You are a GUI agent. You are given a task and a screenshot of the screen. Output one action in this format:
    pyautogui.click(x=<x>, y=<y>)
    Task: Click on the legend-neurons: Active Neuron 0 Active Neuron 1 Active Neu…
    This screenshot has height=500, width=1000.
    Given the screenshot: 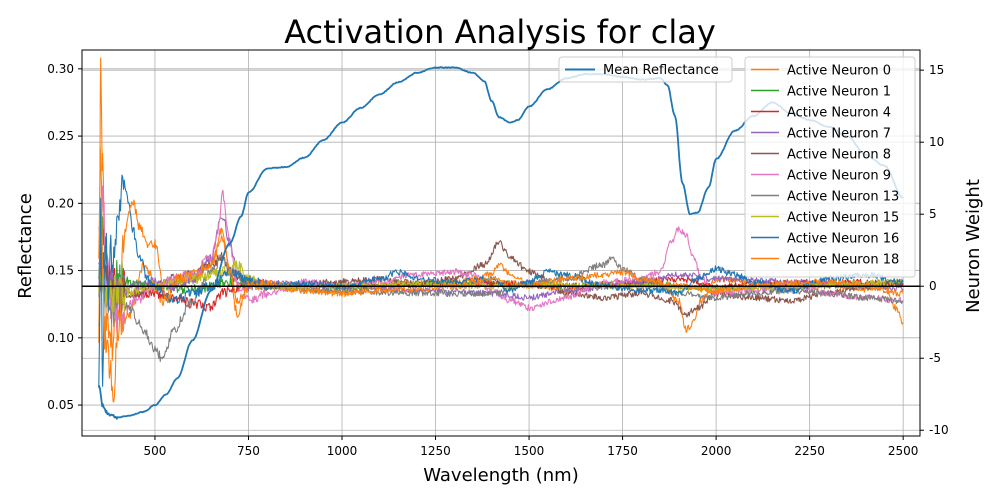 What is the action you would take?
    pyautogui.click(x=830, y=167)
    